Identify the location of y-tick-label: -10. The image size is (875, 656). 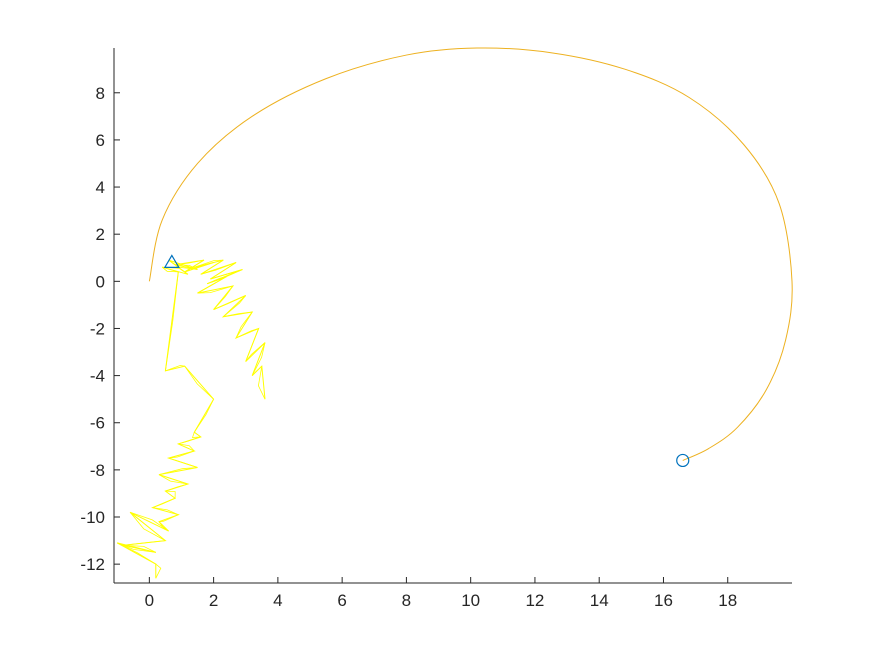
(92, 517).